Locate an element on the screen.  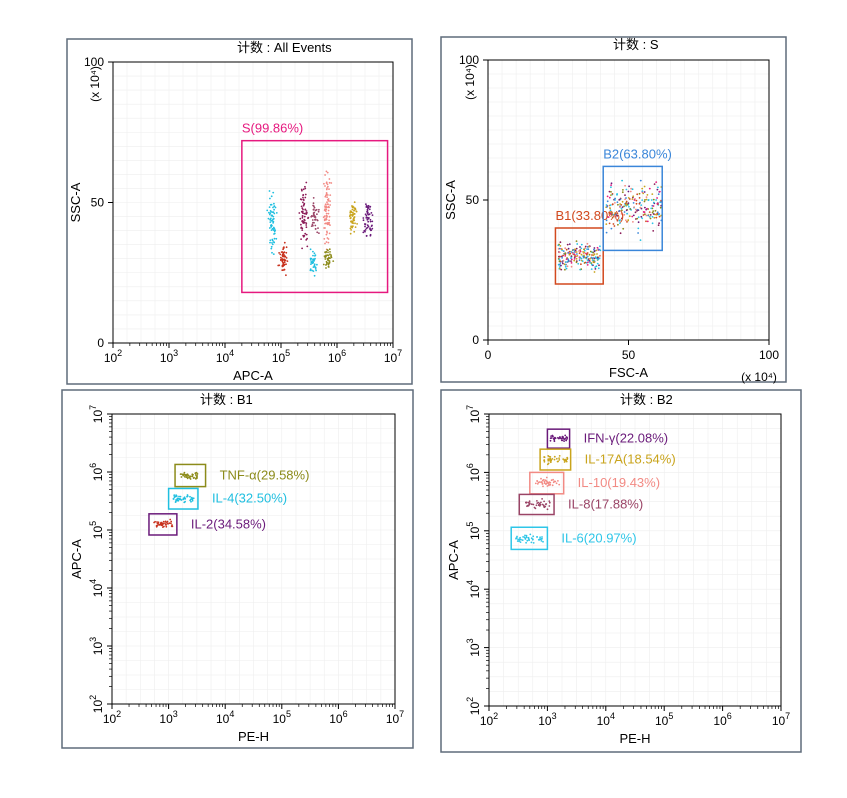
y-tick-label: 106 is located at coordinates (96, 472).